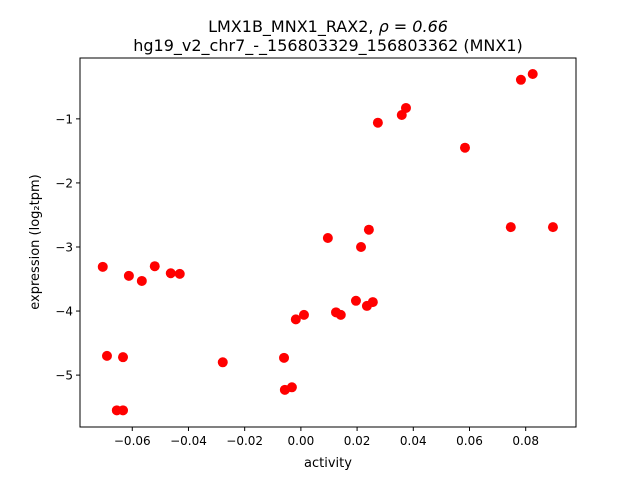 This screenshot has height=484, width=640. I want to click on x-tick-label: −0.04, so click(188, 441).